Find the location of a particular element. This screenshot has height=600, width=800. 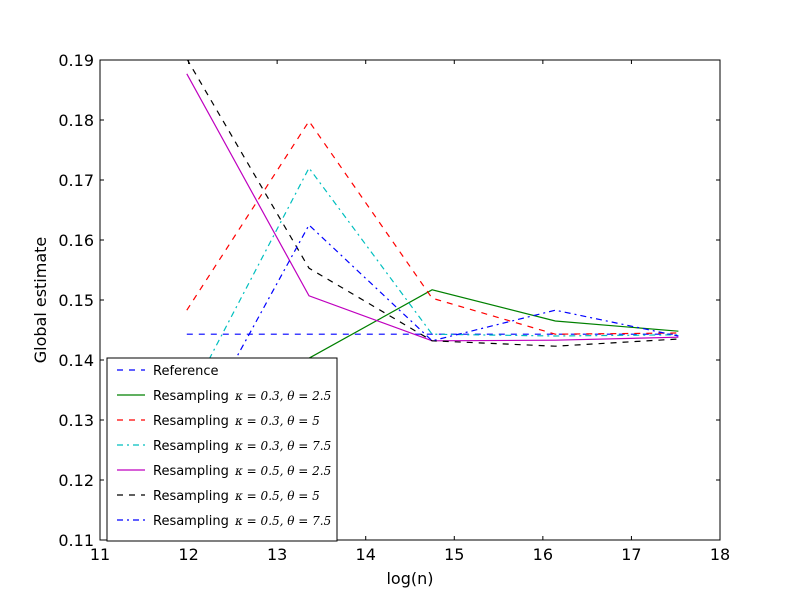

legend-label-2: Resampling is located at coordinates (191, 396).